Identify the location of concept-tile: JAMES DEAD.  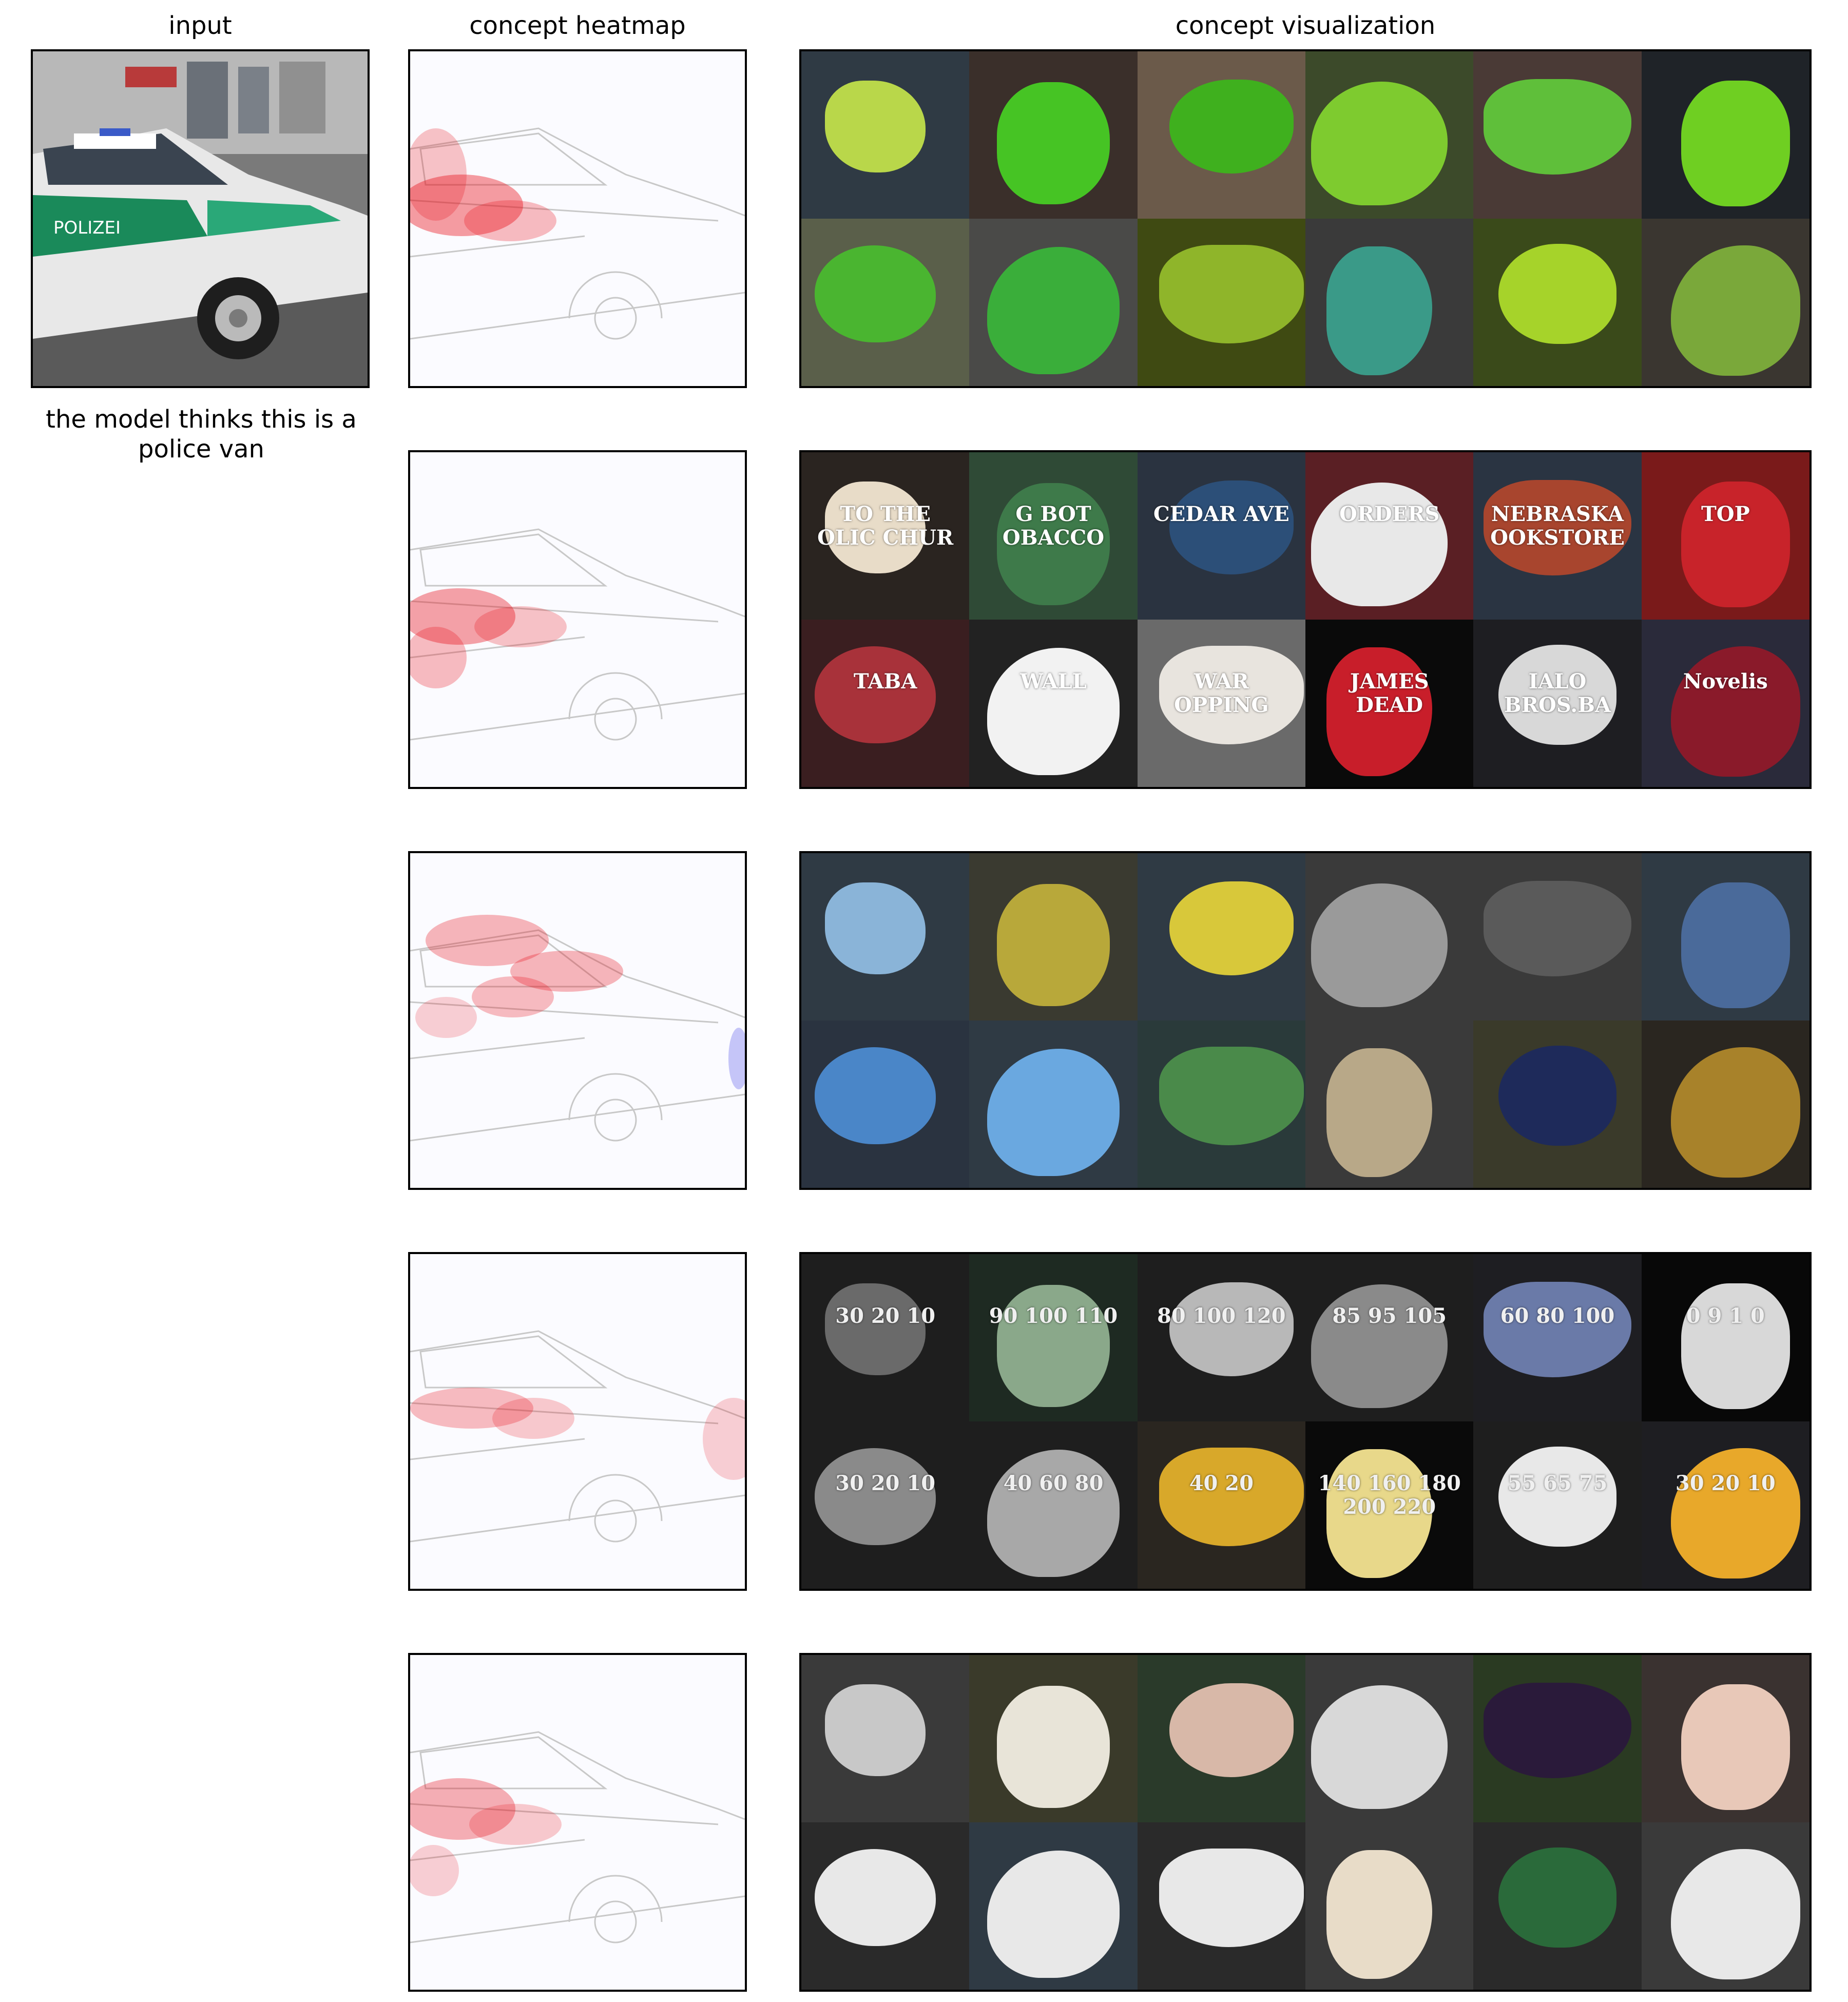
(1389, 703).